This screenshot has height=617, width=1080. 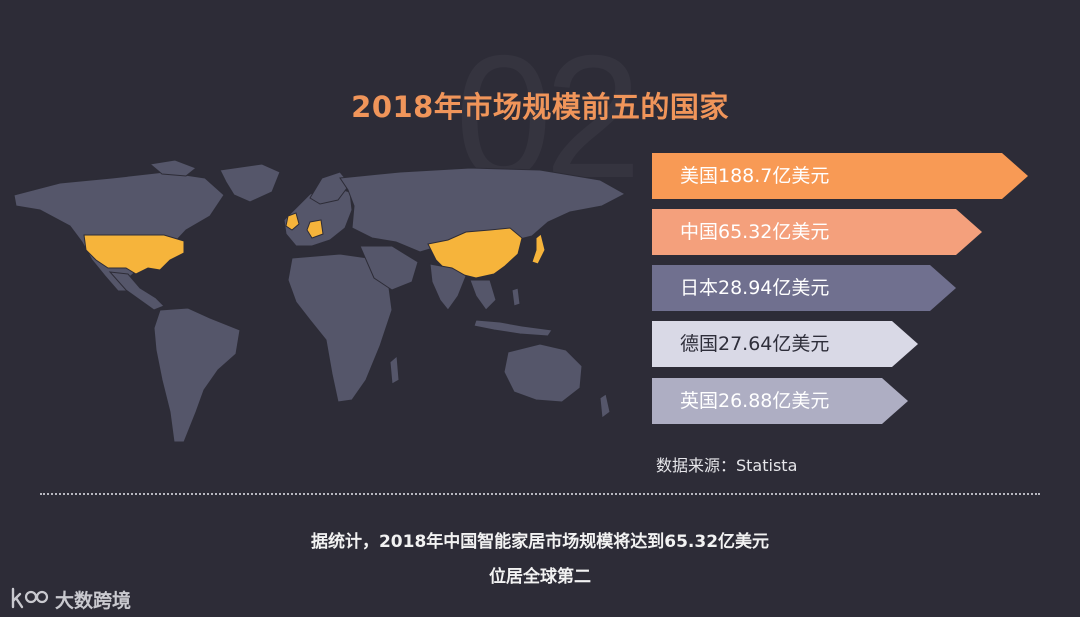 What do you see at coordinates (540, 494) in the screenshot?
I see `dotted-divider` at bounding box center [540, 494].